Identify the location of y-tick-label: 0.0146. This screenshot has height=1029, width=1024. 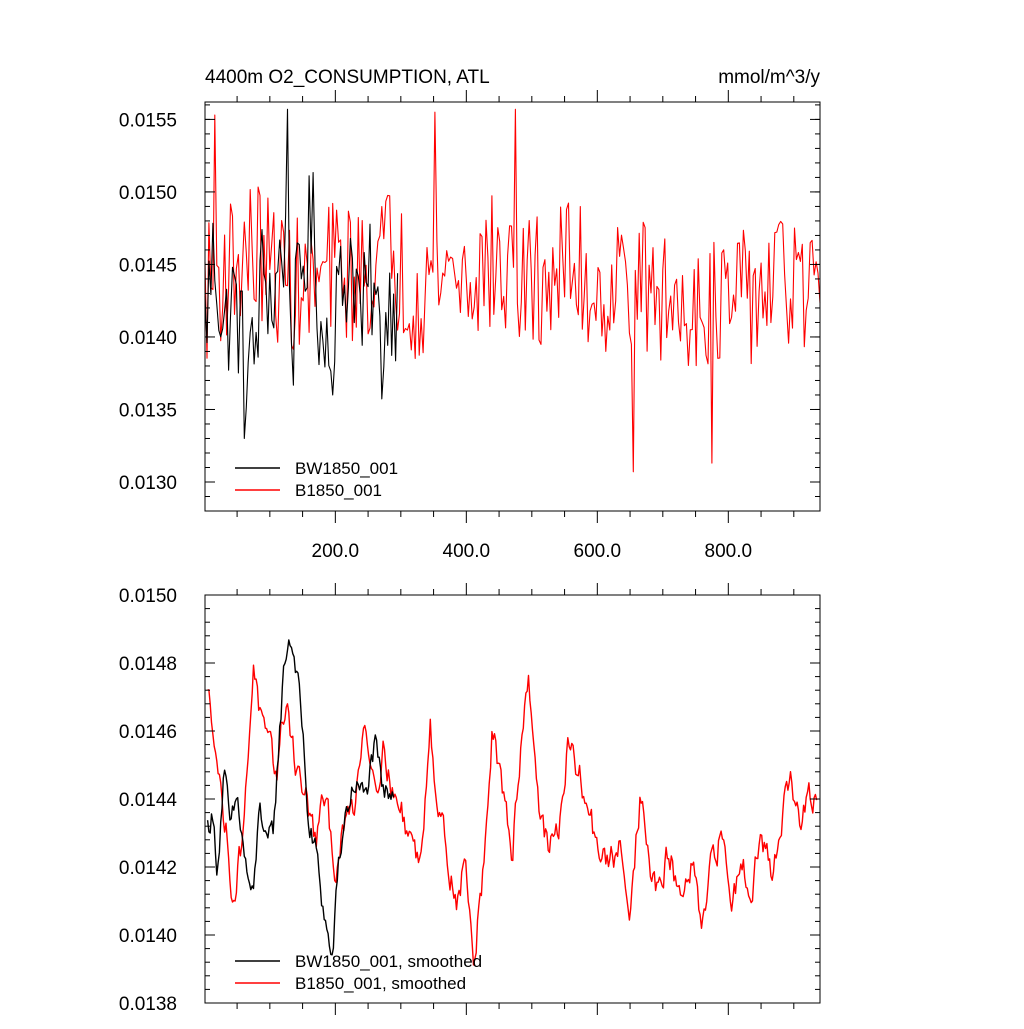
(148, 732).